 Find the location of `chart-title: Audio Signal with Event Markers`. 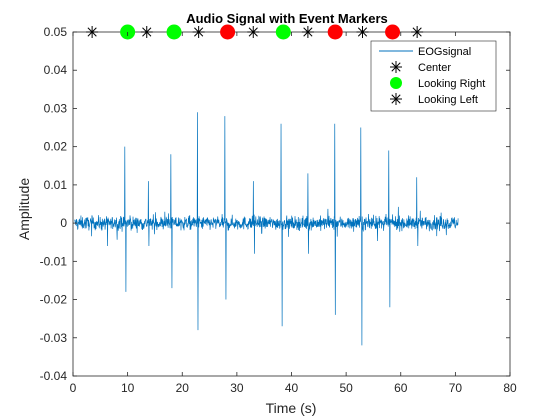

chart-title: Audio Signal with Event Markers is located at coordinates (287, 18).